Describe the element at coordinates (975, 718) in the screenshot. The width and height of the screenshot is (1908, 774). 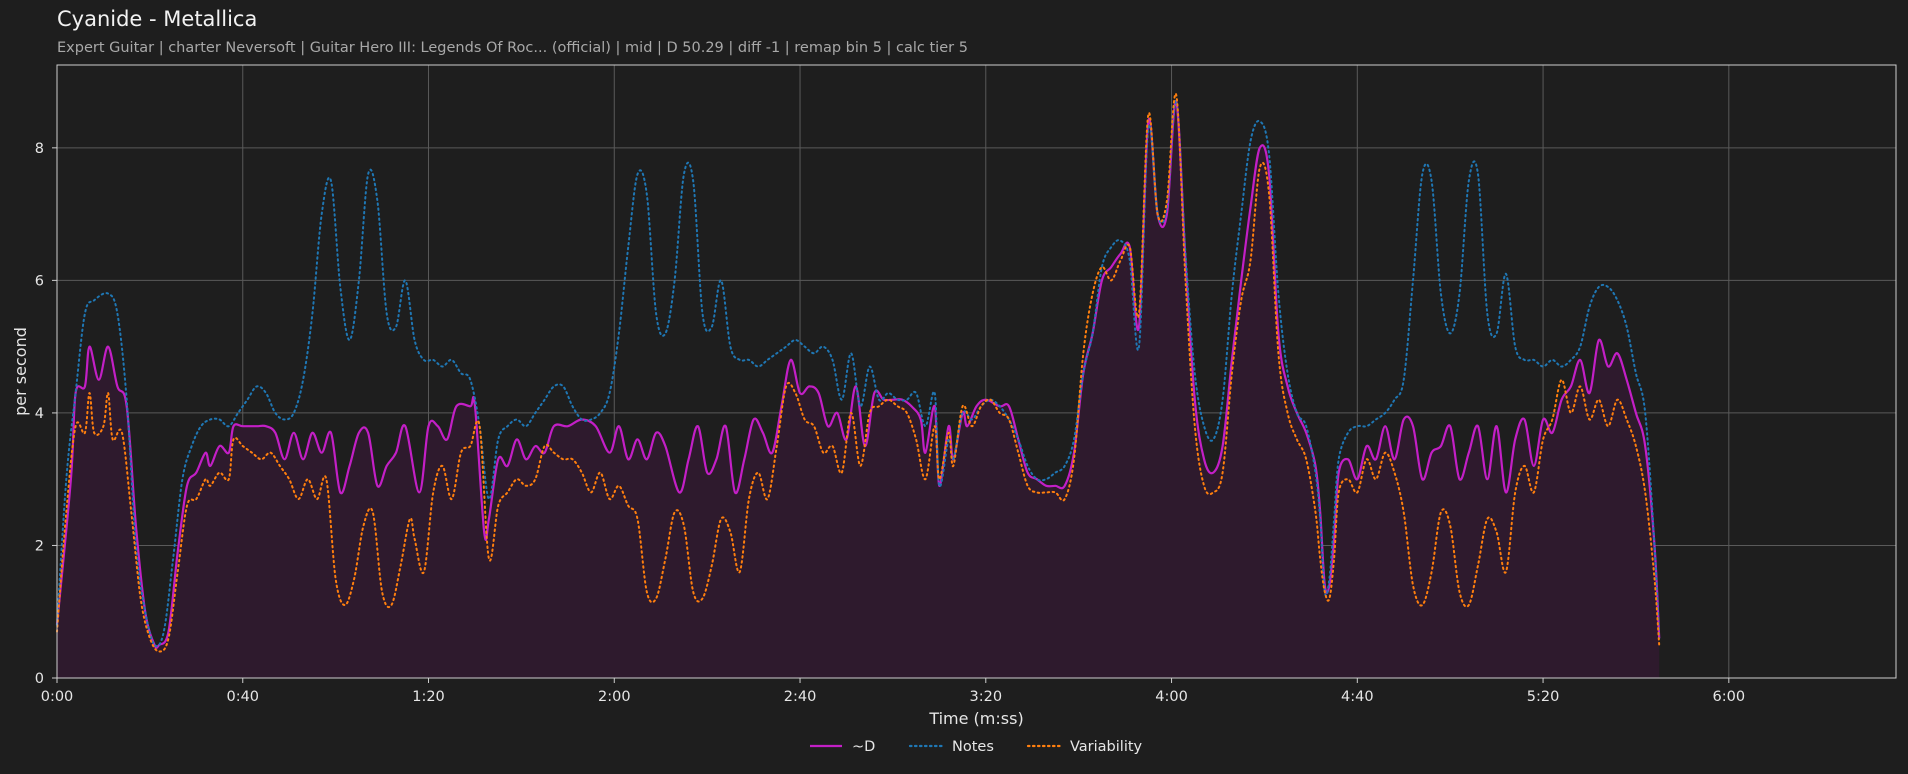
I see `x-axis-label: Time (m:ss)` at that location.